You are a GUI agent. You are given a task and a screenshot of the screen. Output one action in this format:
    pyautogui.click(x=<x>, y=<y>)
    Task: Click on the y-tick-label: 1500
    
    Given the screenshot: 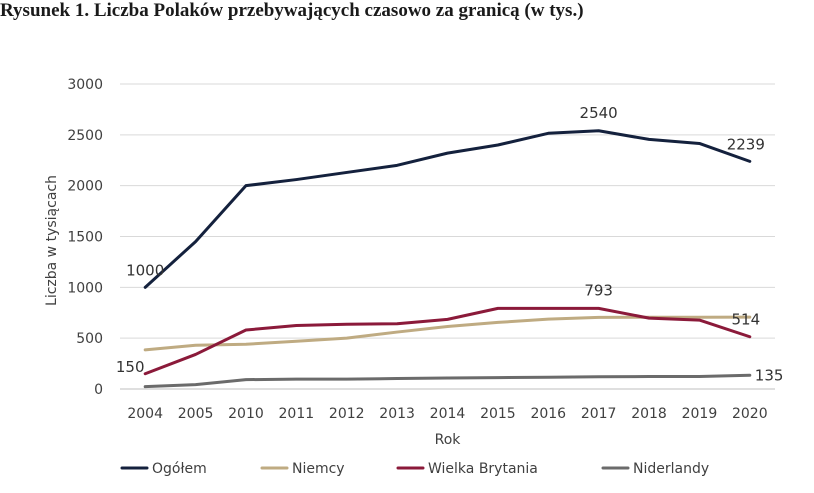 What is the action you would take?
    pyautogui.click(x=85, y=238)
    